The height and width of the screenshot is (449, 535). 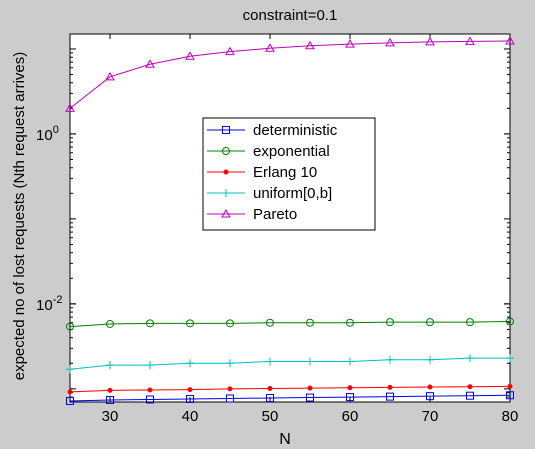 What do you see at coordinates (430, 416) in the screenshot?
I see `x-tick-label: 70` at bounding box center [430, 416].